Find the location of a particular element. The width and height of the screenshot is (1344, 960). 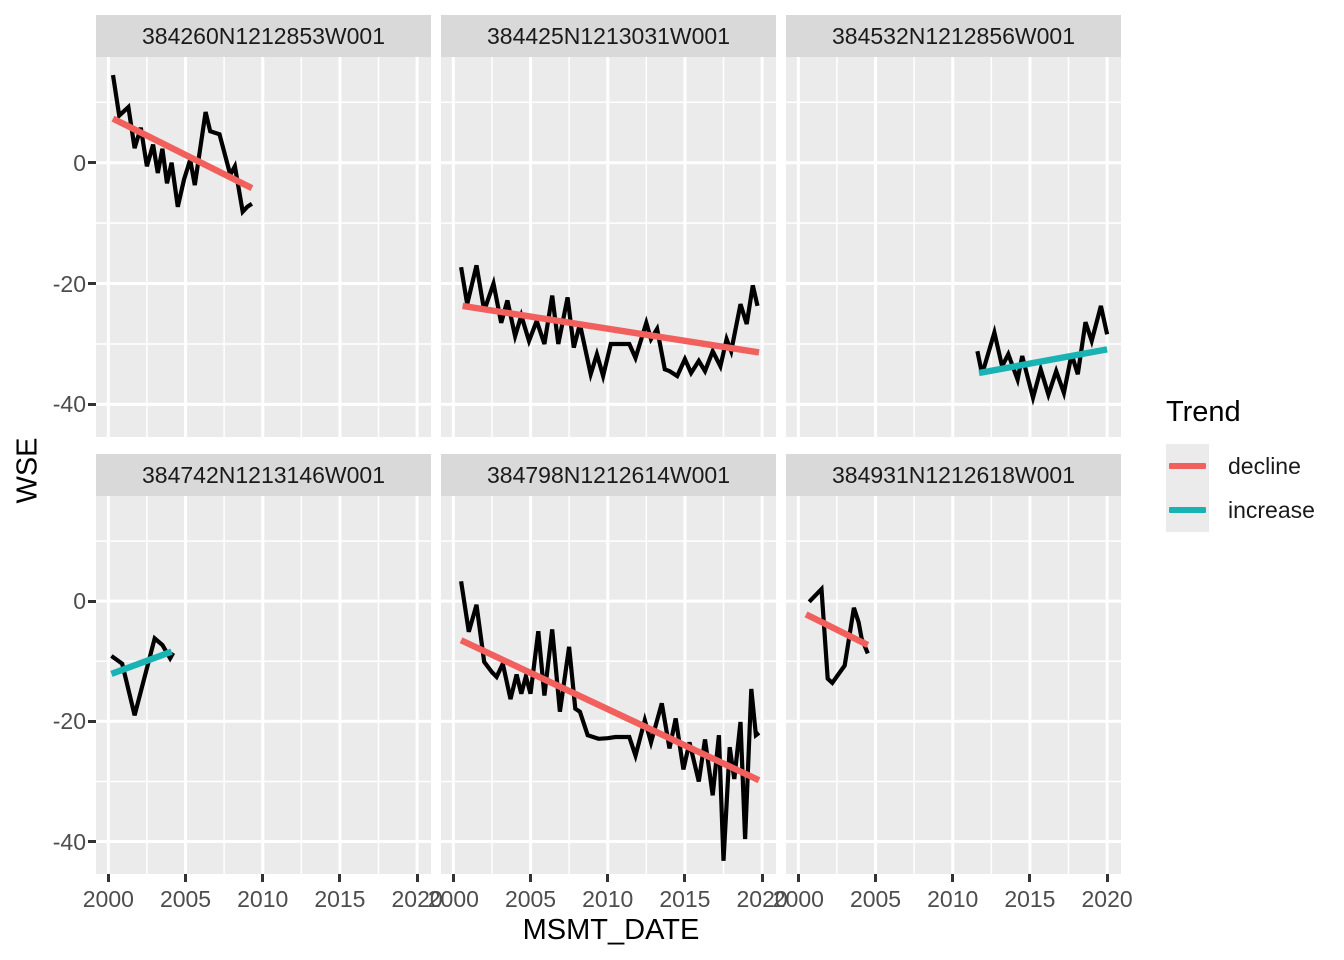

facet-strip-title: 384532N1212856W001 is located at coordinates (953, 36).